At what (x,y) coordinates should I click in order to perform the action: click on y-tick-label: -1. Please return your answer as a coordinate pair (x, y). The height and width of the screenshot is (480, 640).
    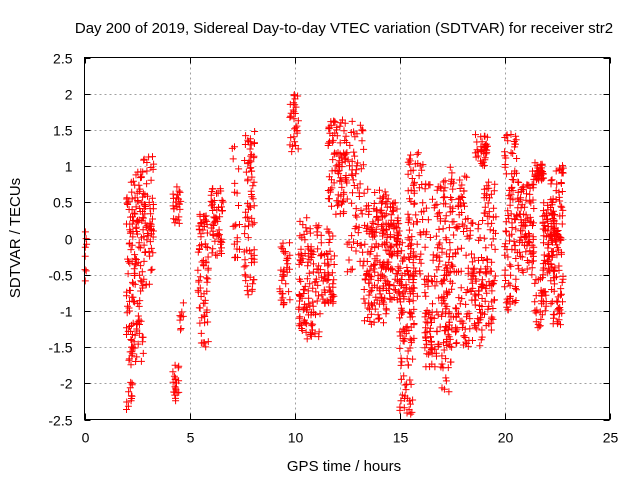
    Looking at the image, I should click on (66, 312).